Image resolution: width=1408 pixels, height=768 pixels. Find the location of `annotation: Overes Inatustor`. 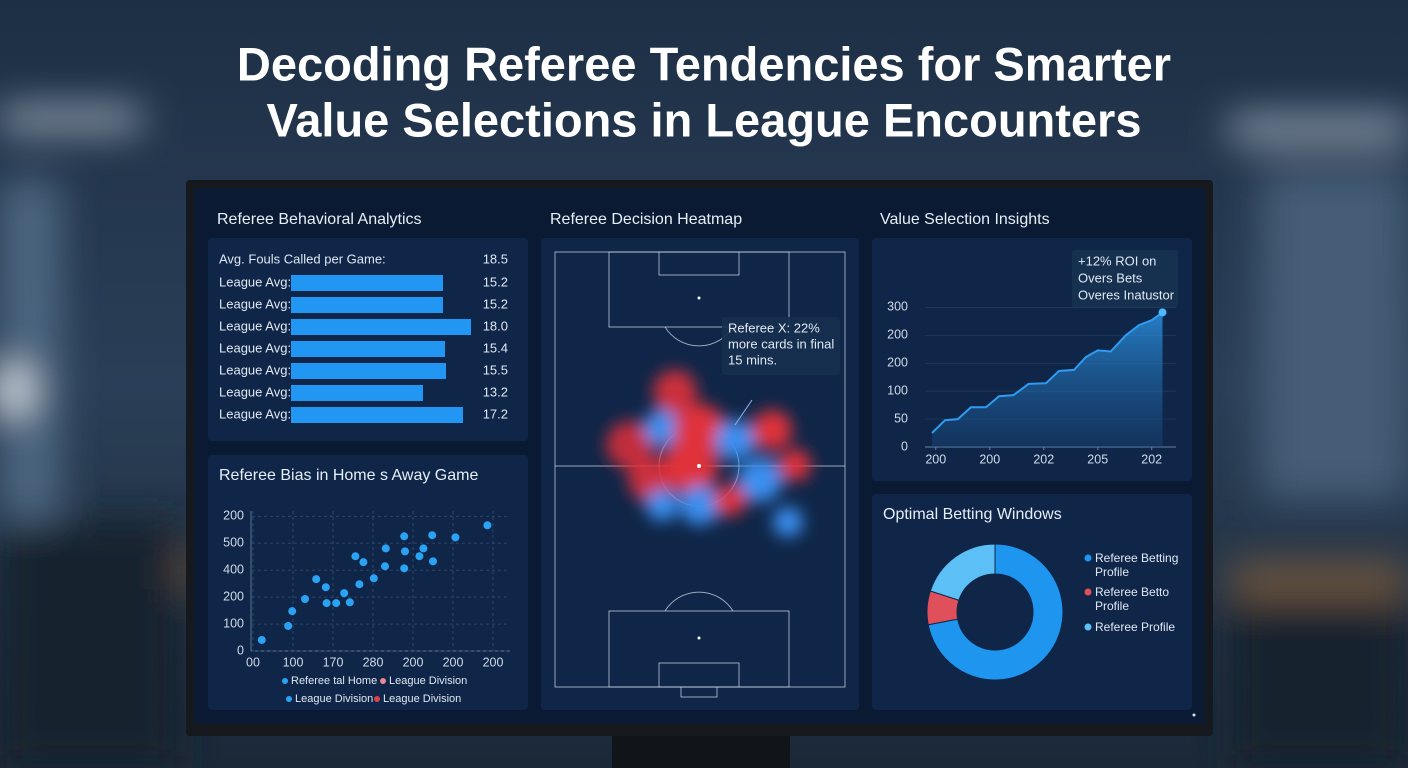

annotation: Overes Inatustor is located at coordinates (1126, 294).